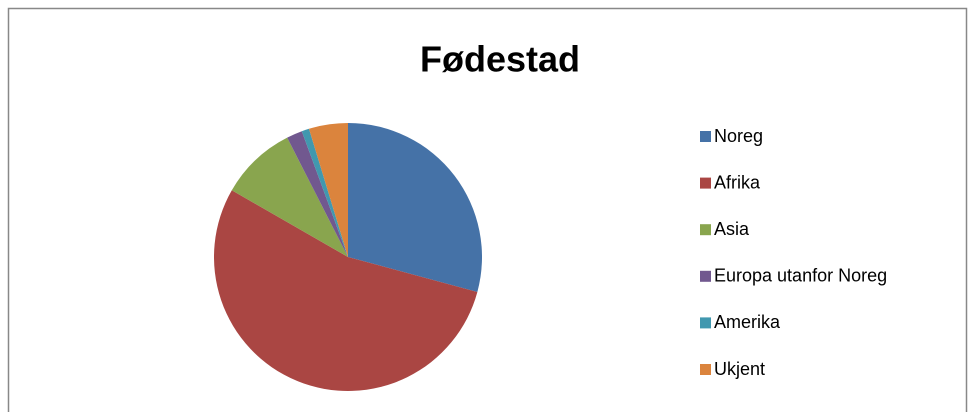 The image size is (975, 412). I want to click on legend-label: Afrika, so click(737, 182).